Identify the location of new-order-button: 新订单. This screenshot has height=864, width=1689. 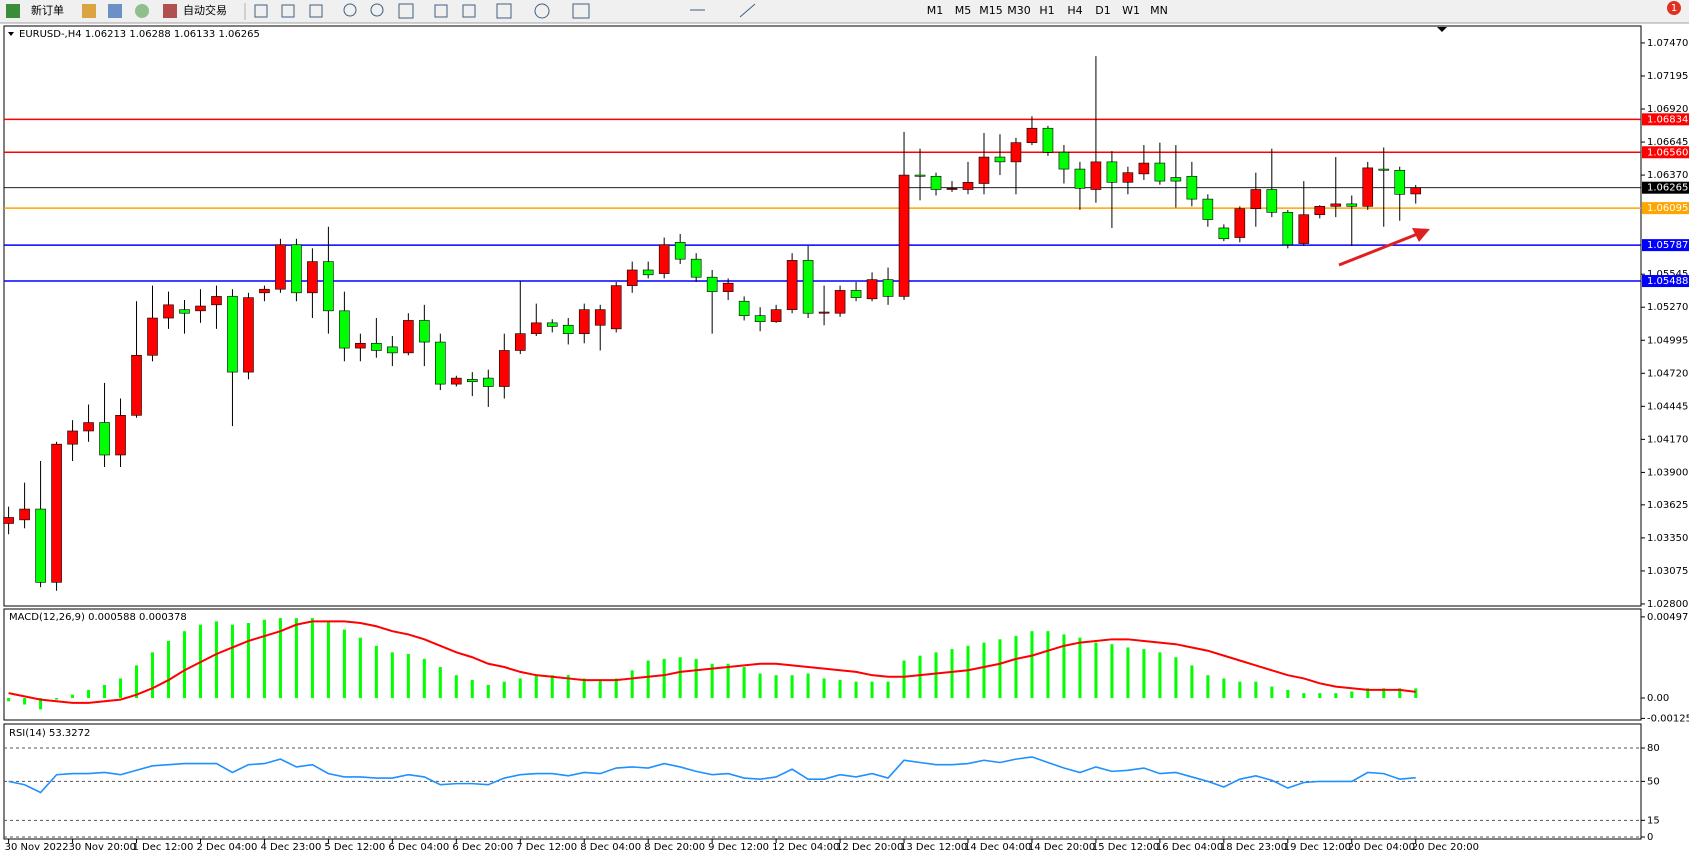
(47, 10).